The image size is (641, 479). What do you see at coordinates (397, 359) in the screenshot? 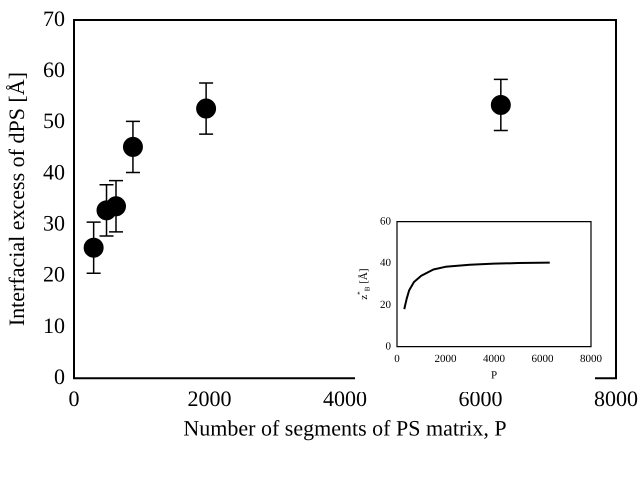
I see `x-tick-label: 0` at bounding box center [397, 359].